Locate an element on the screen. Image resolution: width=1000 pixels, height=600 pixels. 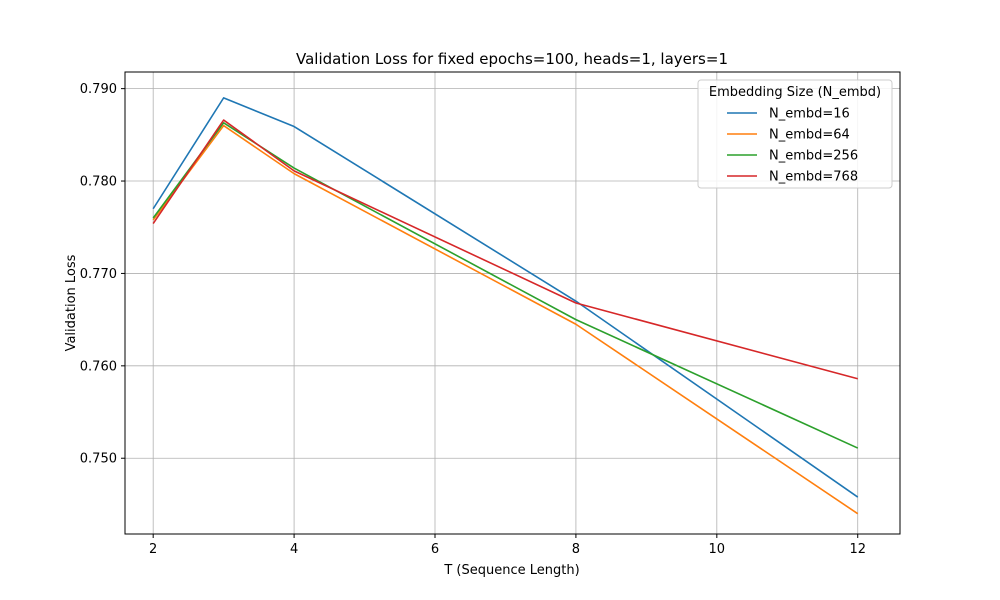
legend-entry-label: N_embd=64 is located at coordinates (809, 135).